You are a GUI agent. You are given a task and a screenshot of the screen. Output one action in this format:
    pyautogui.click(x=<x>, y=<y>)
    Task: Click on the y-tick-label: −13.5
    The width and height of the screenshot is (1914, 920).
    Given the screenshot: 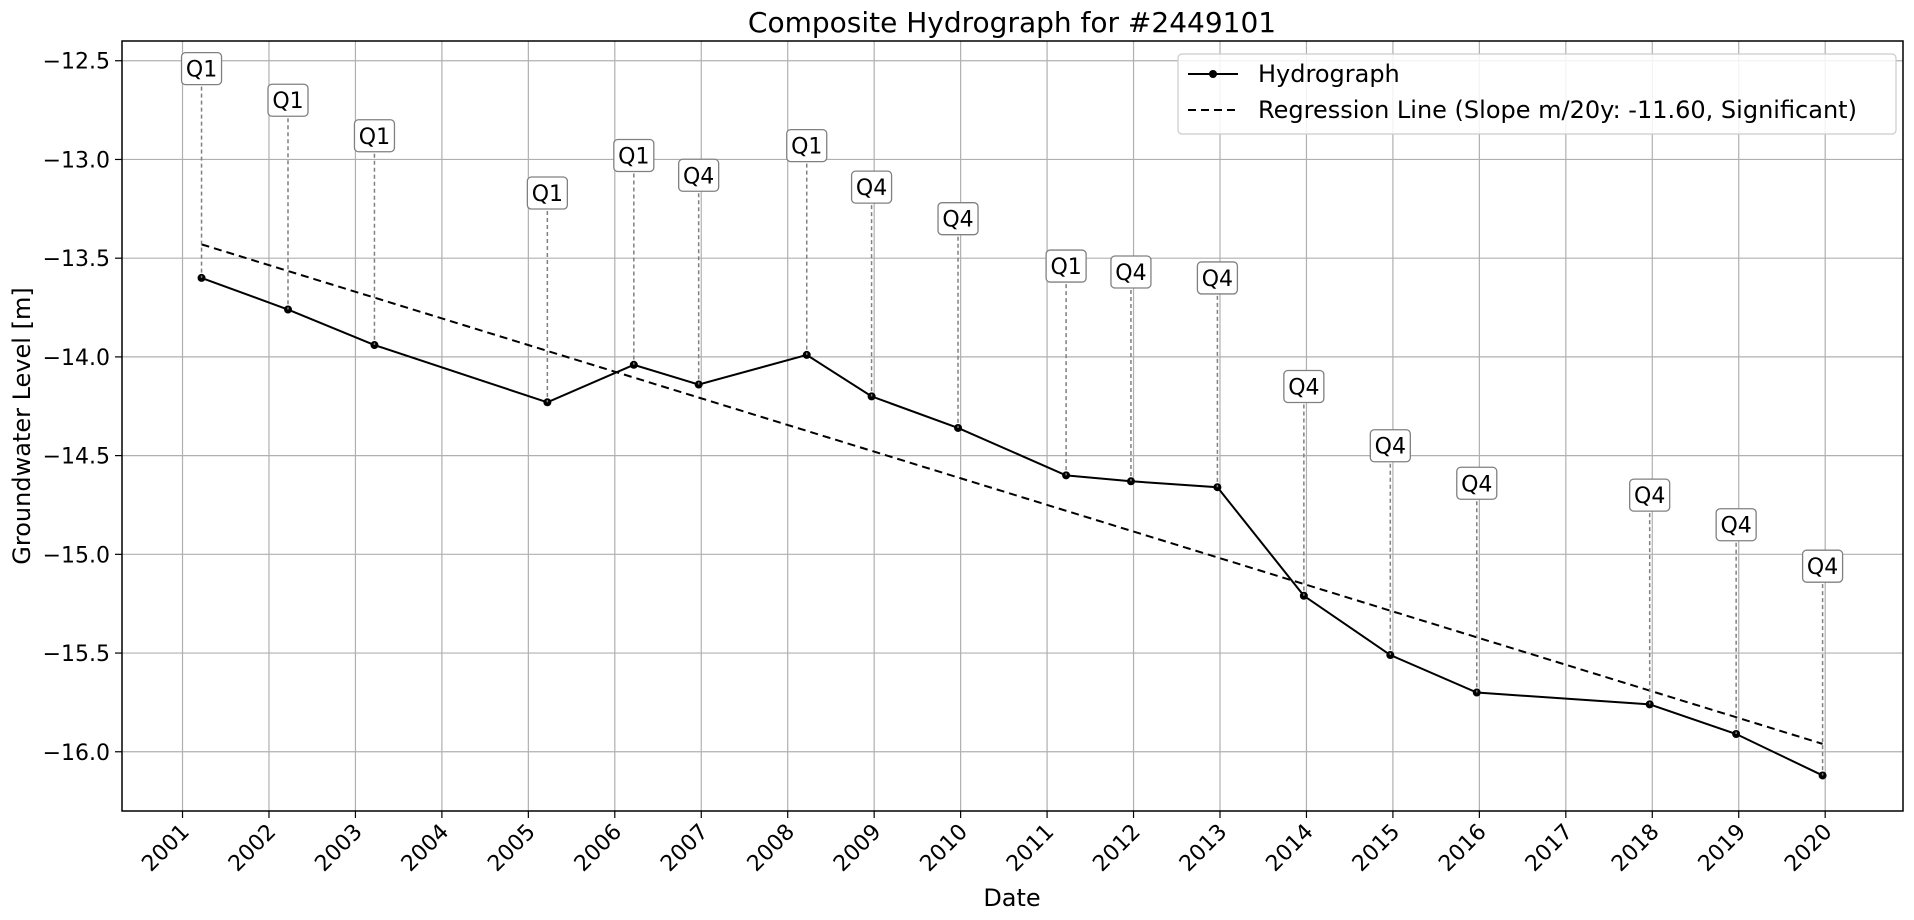 What is the action you would take?
    pyautogui.click(x=76, y=259)
    